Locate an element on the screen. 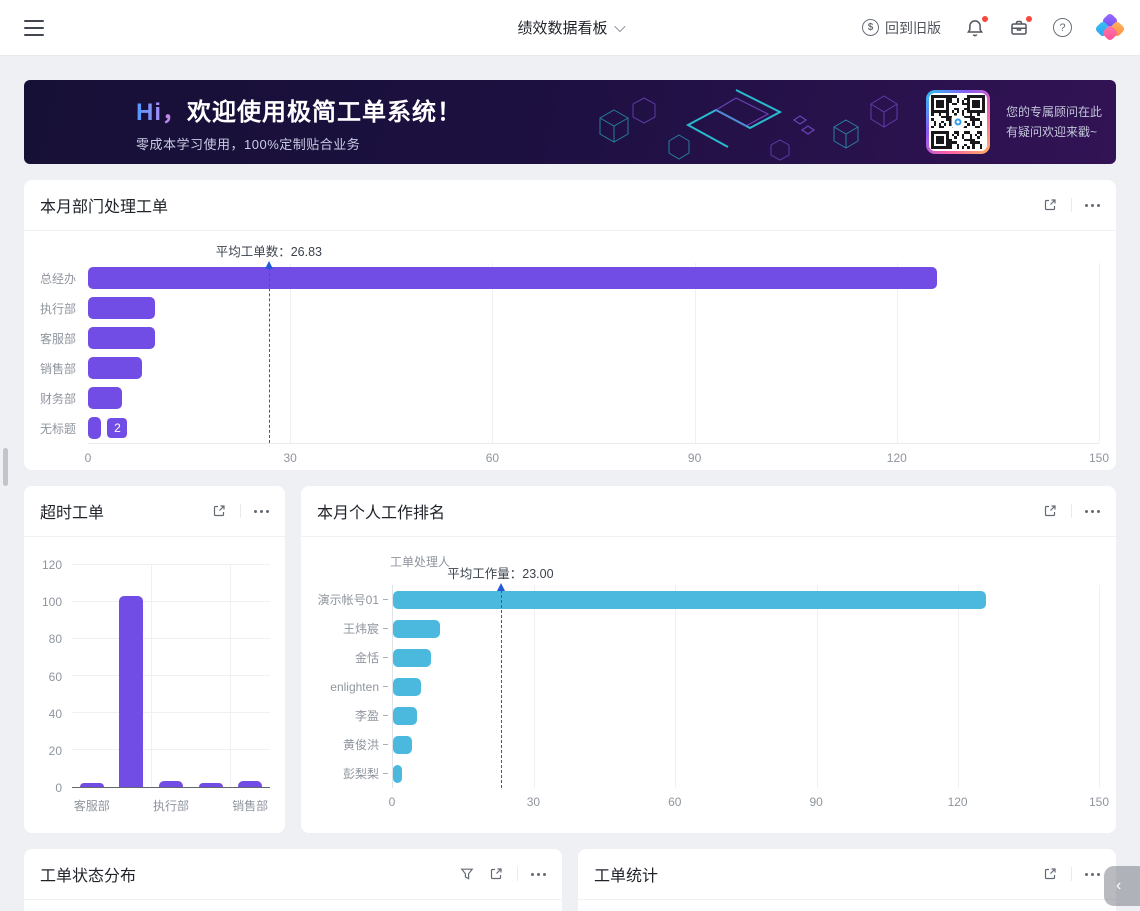 This screenshot has width=1140, height=911. collapse-widget-tab: ‹ is located at coordinates (1122, 886).